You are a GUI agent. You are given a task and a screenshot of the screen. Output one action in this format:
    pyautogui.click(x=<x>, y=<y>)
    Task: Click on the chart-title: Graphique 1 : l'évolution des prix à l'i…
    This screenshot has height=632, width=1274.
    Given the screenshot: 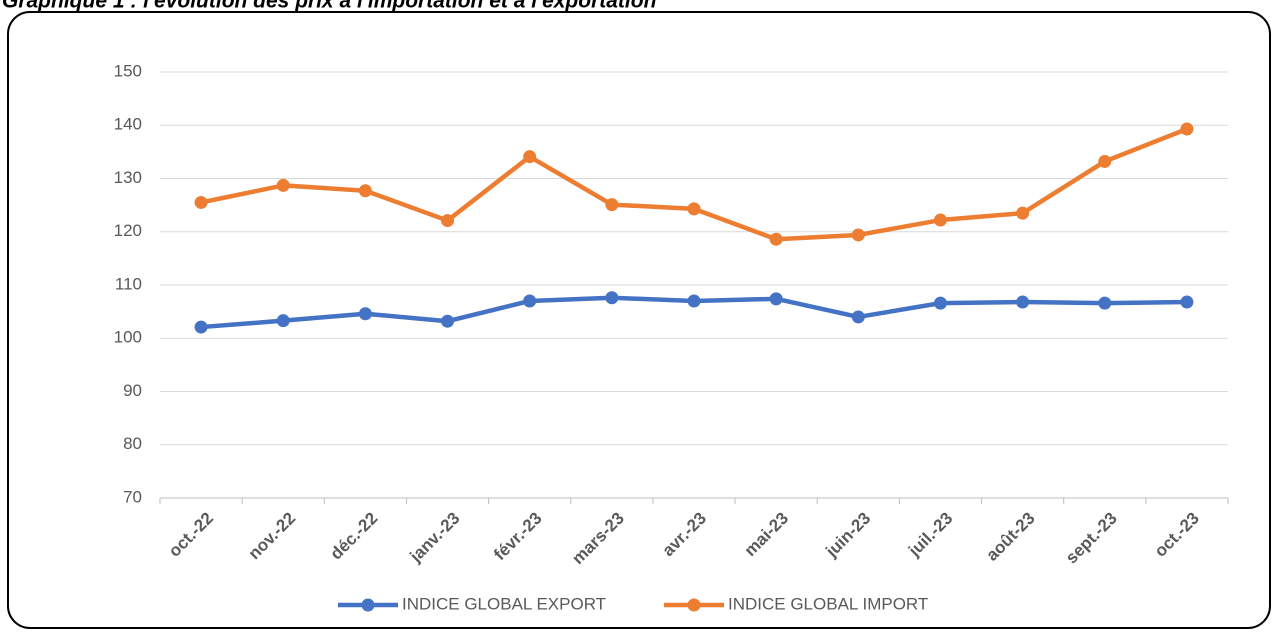 What is the action you would take?
    pyautogui.click(x=329, y=6)
    